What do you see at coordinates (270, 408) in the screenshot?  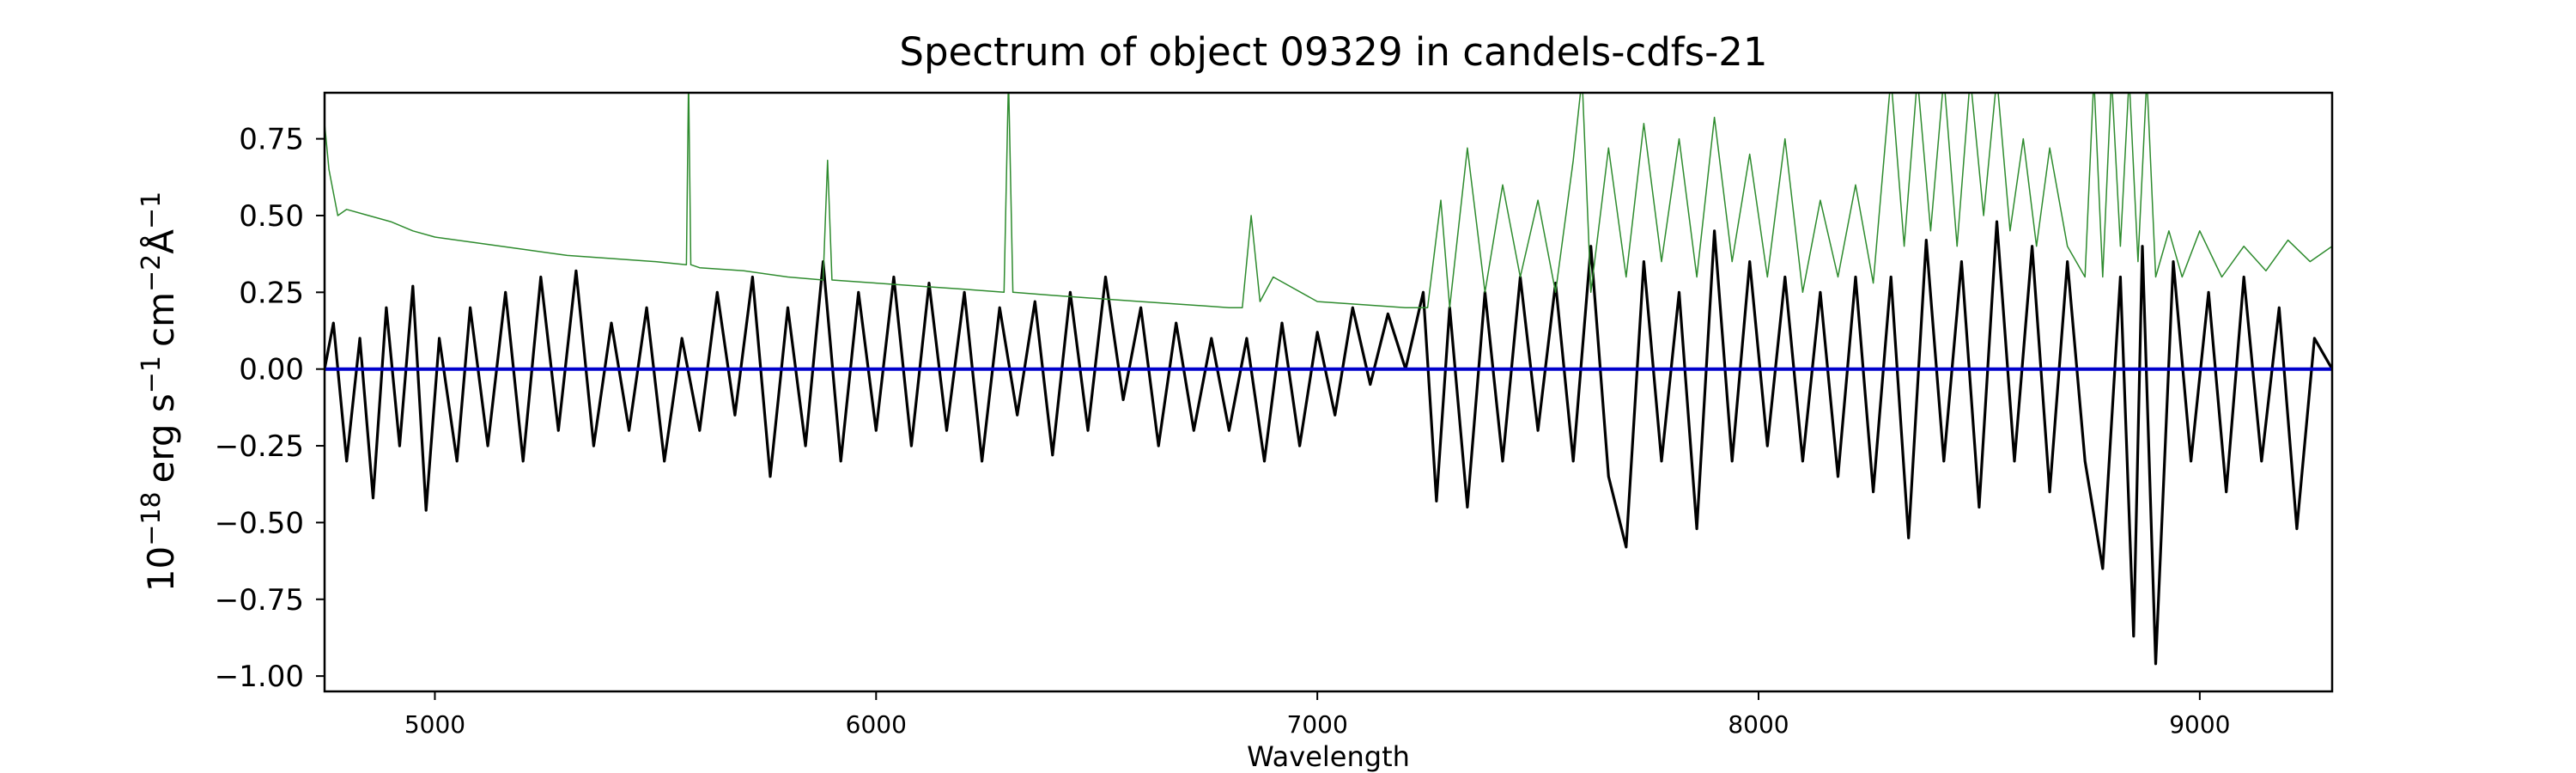 I see `y-axis: 0.75 0.50 0.25 0.00 −0.25 −0.50 −0.75 −1.00` at bounding box center [270, 408].